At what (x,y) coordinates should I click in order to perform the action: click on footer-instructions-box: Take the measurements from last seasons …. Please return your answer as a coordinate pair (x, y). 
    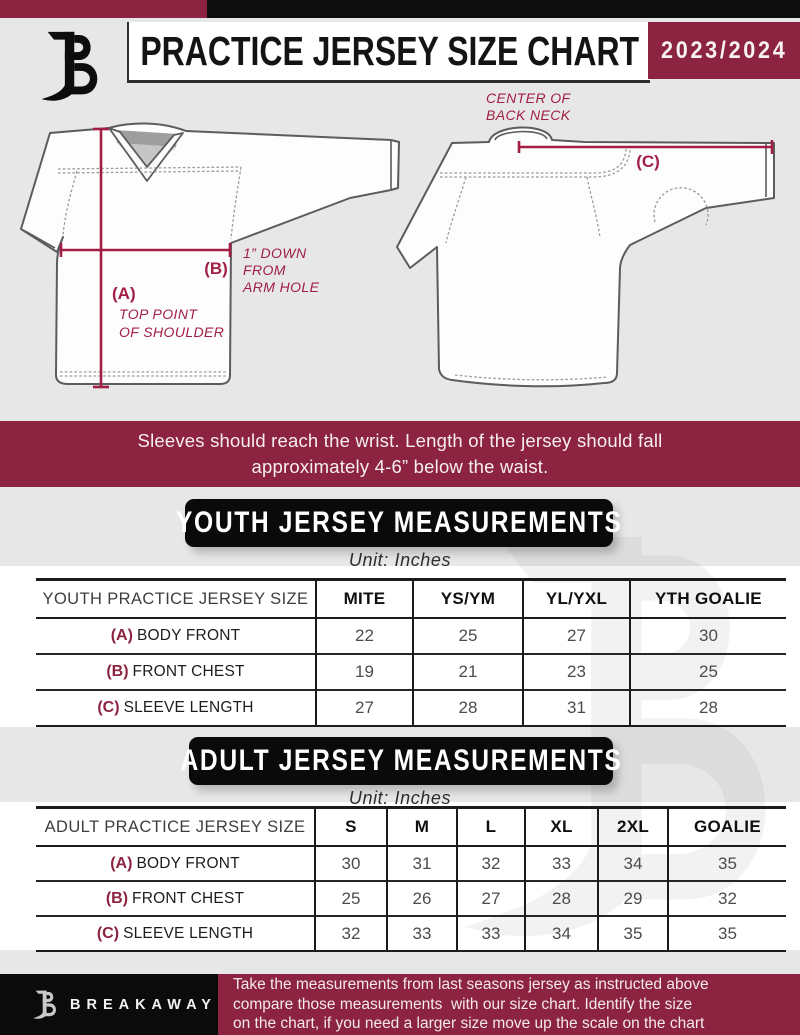
    Looking at the image, I should click on (509, 1004).